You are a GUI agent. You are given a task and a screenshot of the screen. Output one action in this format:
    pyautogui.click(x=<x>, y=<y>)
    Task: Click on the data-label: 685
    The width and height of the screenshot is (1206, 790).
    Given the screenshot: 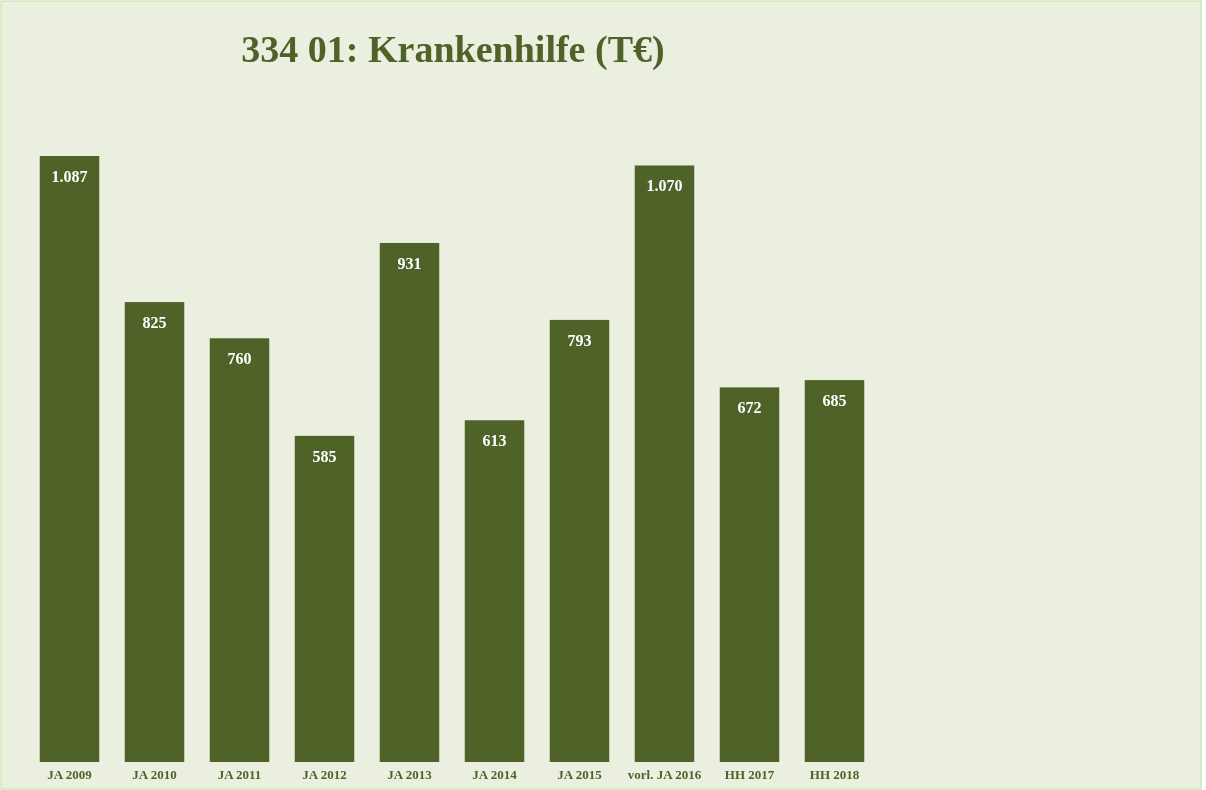 What is the action you would take?
    pyautogui.click(x=834, y=401)
    